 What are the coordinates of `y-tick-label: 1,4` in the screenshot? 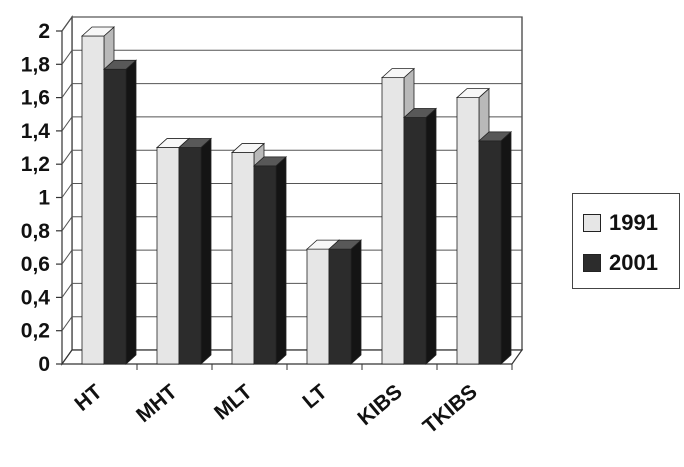 It's located at (36, 131).